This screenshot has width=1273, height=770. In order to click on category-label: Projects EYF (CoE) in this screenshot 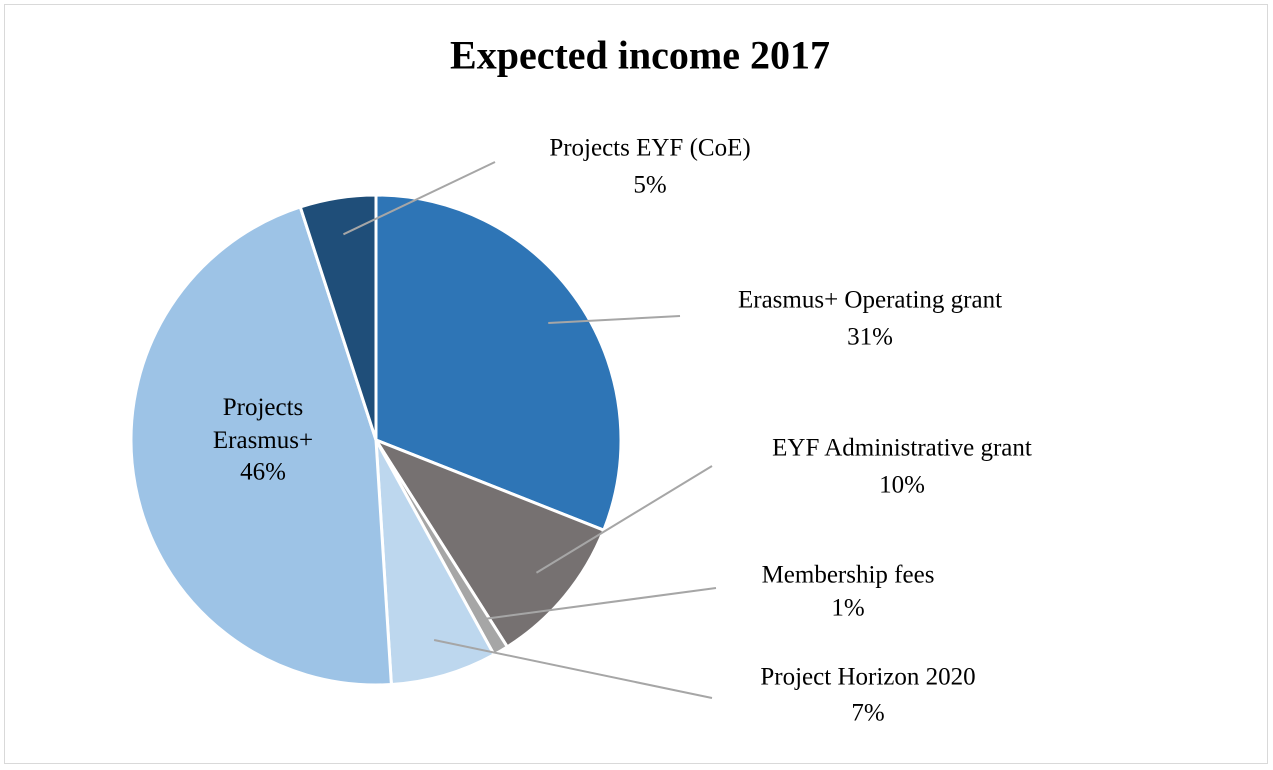, I will do `click(650, 148)`.